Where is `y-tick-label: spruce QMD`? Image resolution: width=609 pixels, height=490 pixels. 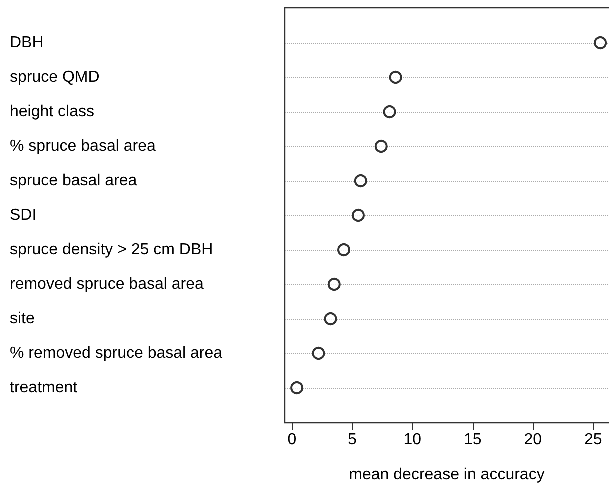 y-tick-label: spruce QMD is located at coordinates (55, 77).